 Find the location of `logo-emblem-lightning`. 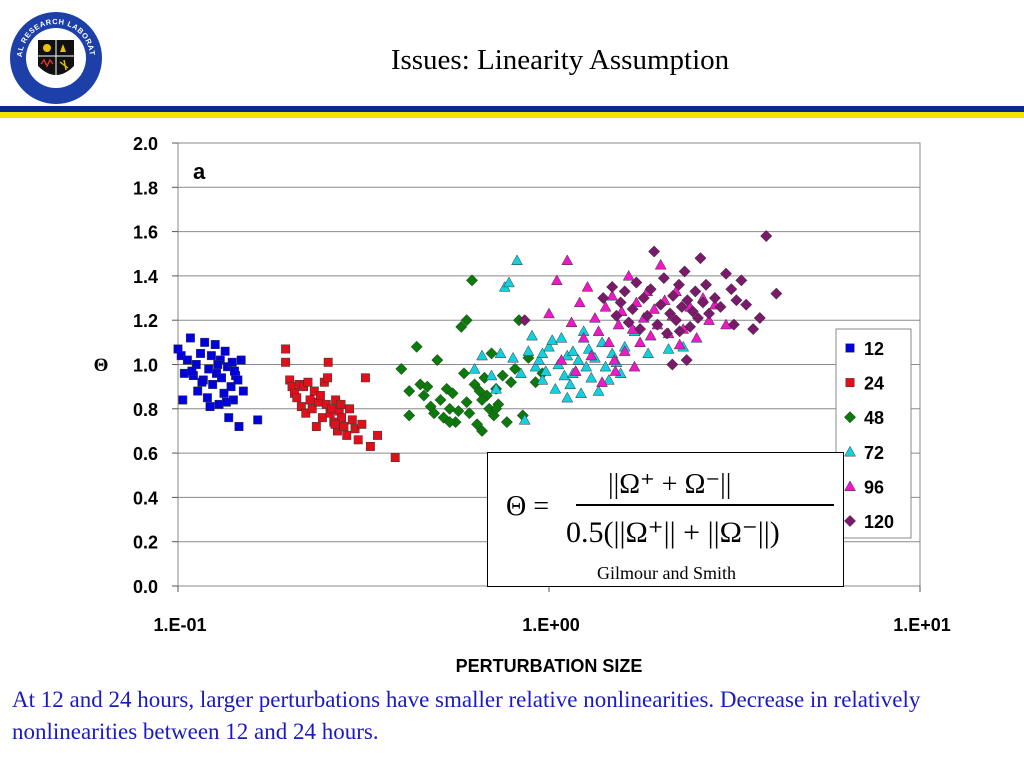

logo-emblem-lightning is located at coordinates (64, 65).